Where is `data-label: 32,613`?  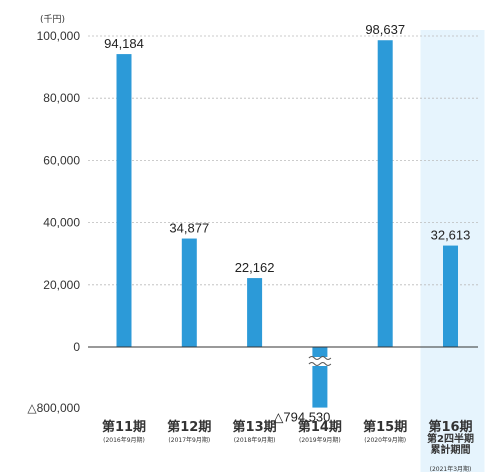 data-label: 32,613 is located at coordinates (451, 235).